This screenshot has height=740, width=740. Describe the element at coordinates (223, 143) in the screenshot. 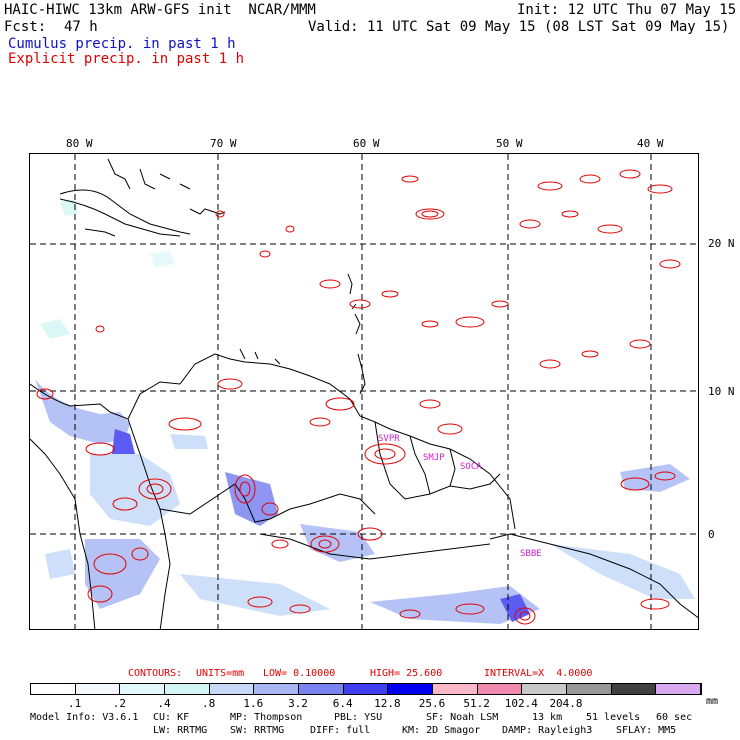

I see `lon-label-70w: 70 W` at that location.